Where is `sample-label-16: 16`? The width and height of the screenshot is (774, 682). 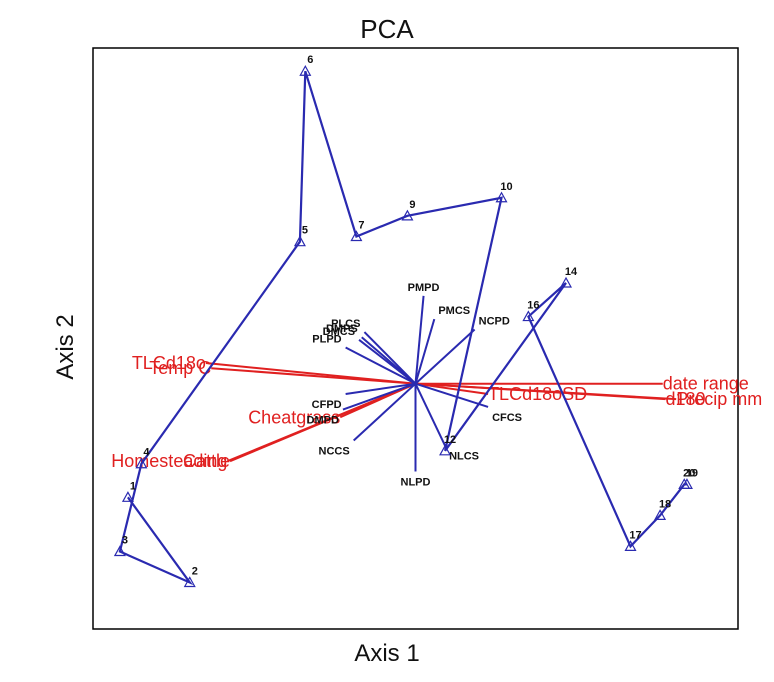
sample-label-16: 16 is located at coordinates (533, 306).